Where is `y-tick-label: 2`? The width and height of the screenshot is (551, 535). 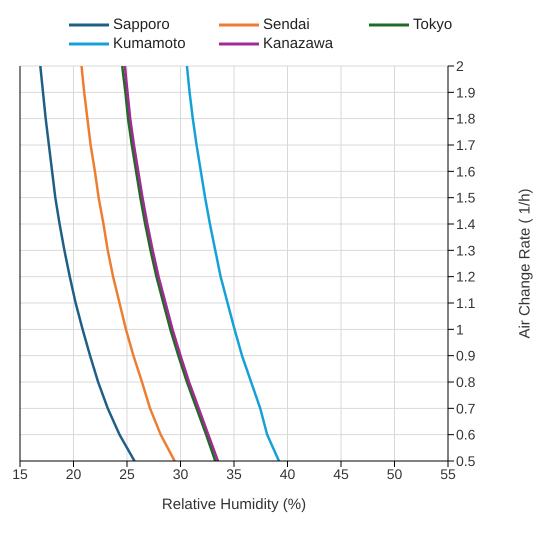
y-tick-label: 2 is located at coordinates (460, 66).